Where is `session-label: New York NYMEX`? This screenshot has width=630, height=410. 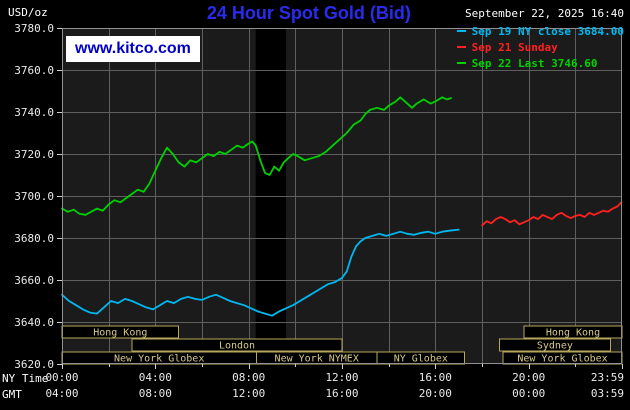
session-label: New York NYMEX is located at coordinates (317, 359).